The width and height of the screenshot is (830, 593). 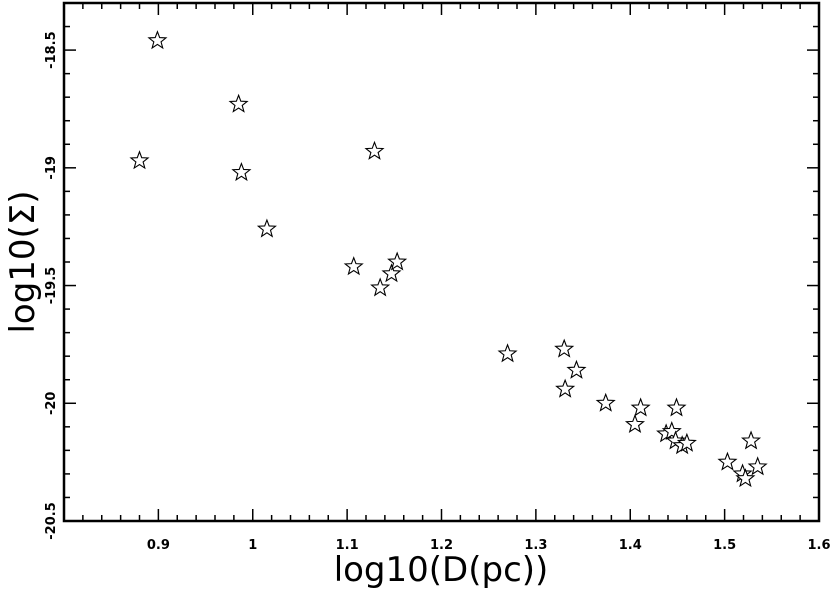 I want to click on y-tick-label: -19.5, so click(x=51, y=285).